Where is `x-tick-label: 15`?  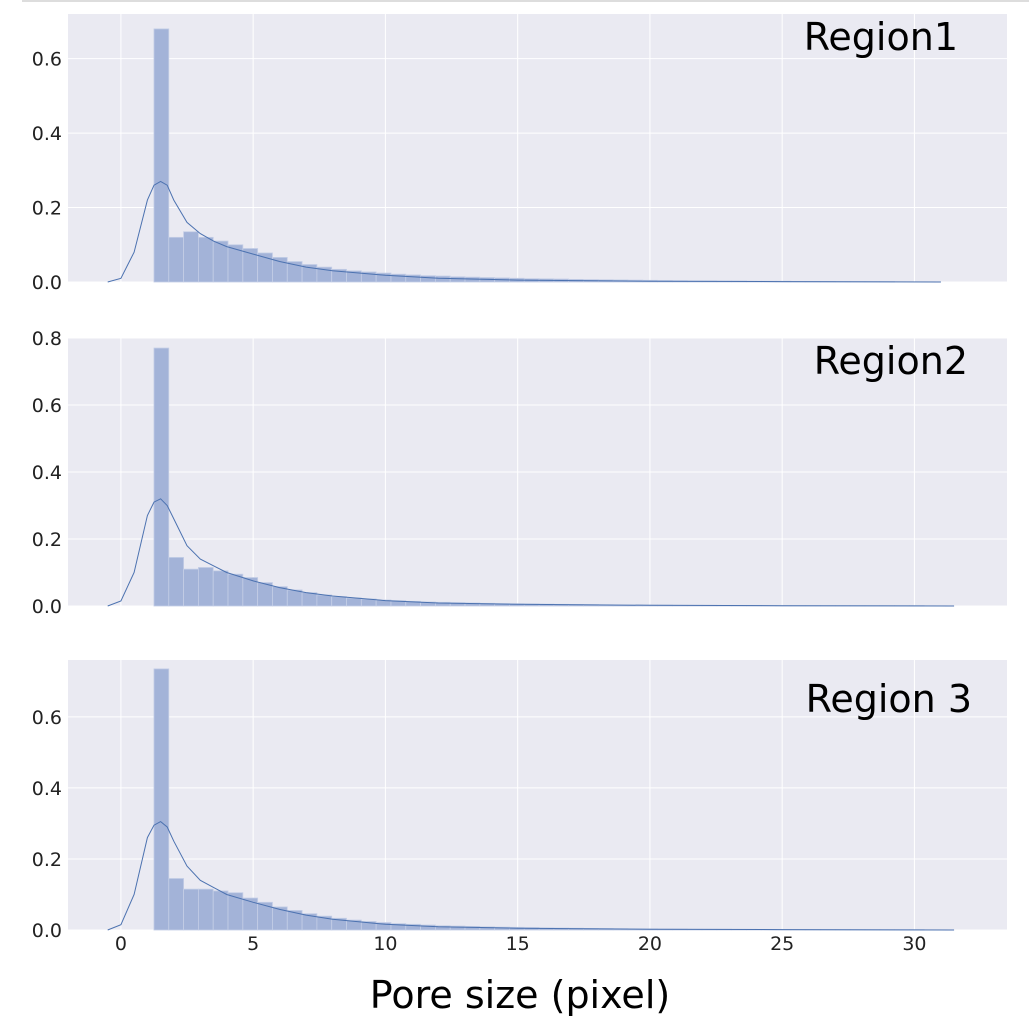
x-tick-label: 15 is located at coordinates (518, 944).